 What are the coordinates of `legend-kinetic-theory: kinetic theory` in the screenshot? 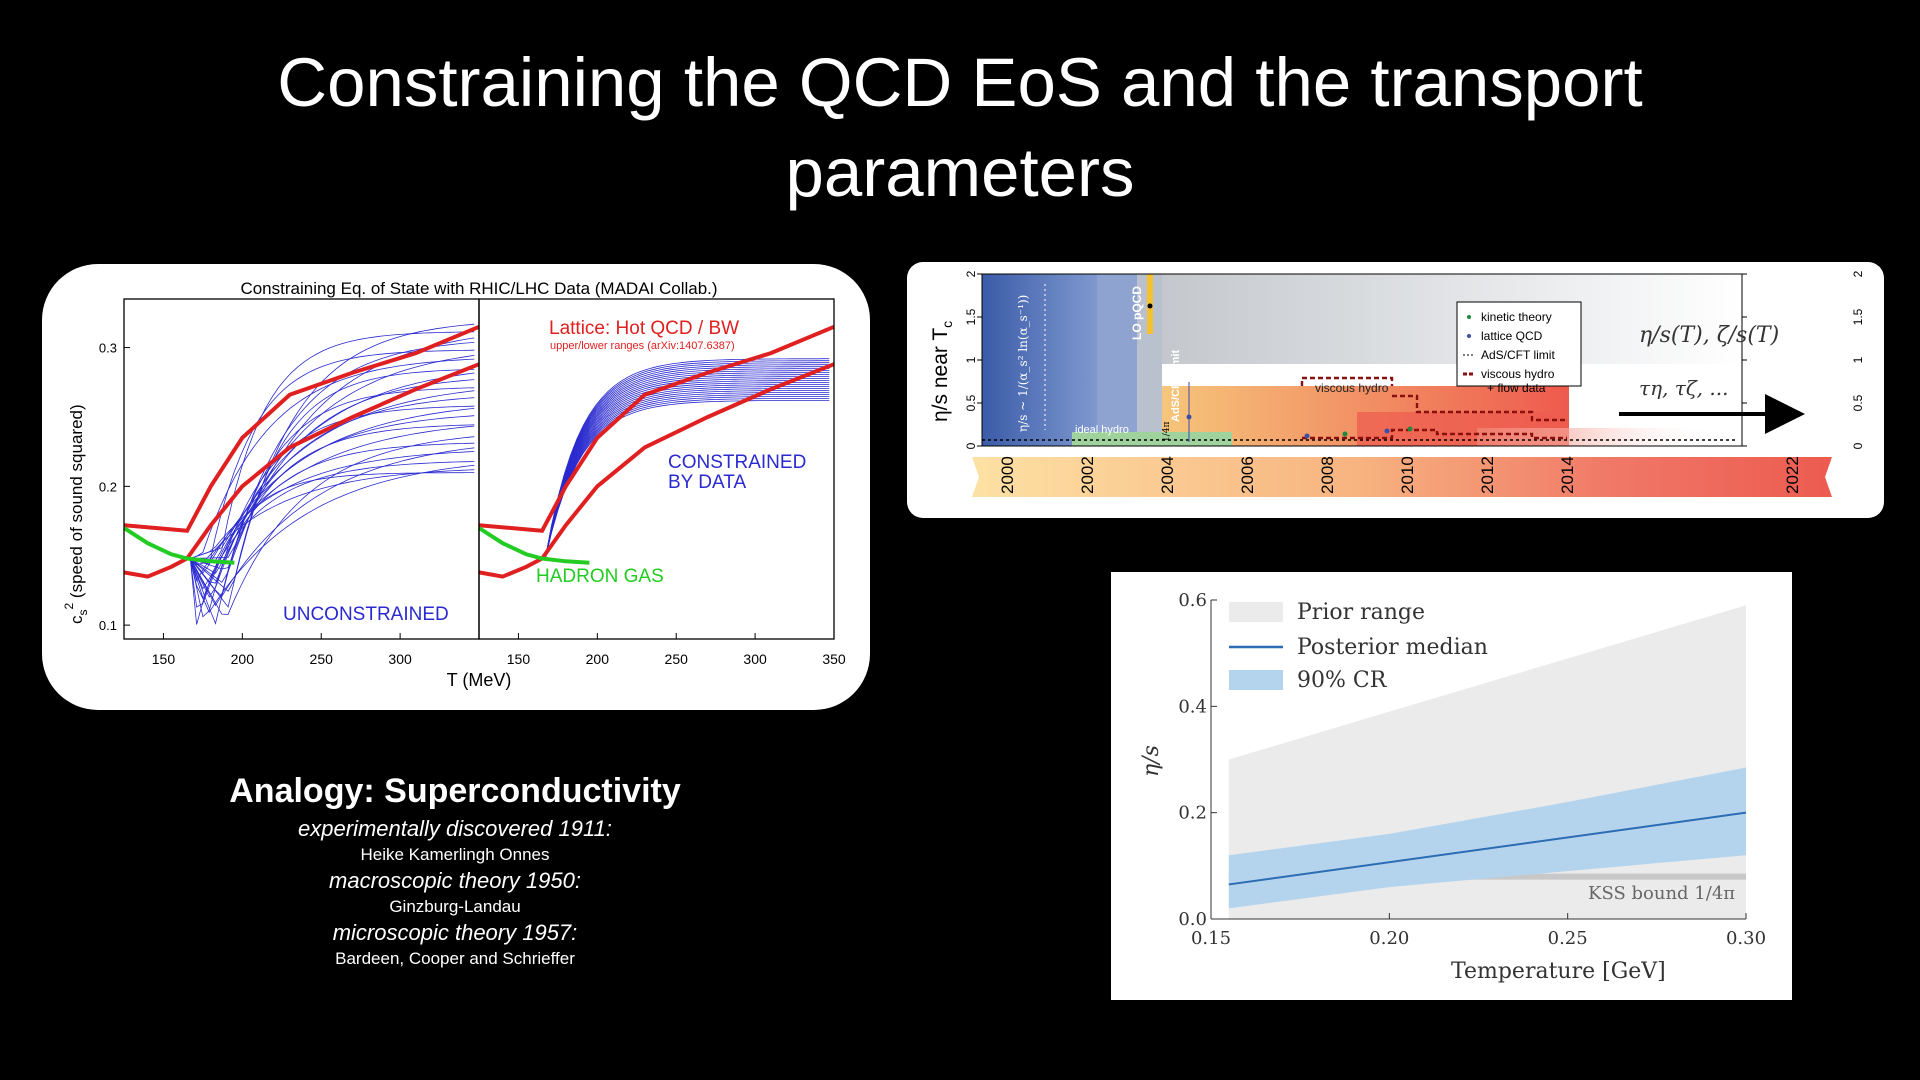 It's located at (1516, 317).